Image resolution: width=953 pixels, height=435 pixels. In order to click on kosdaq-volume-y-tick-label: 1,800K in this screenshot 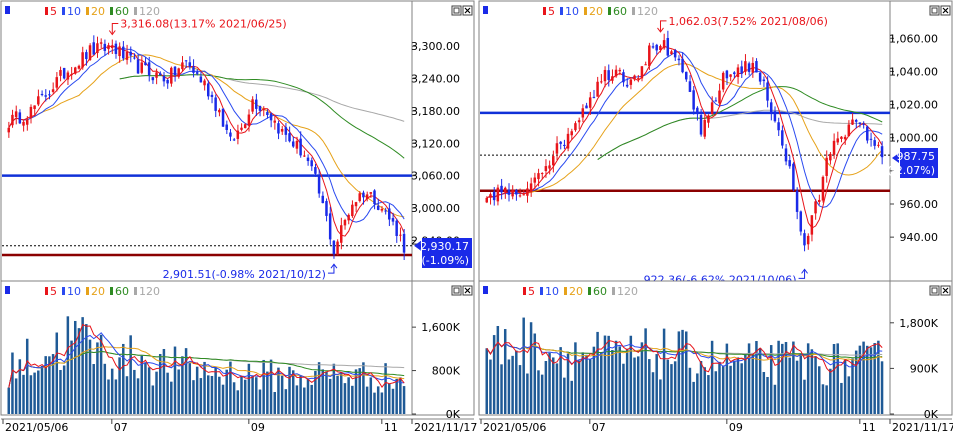, I will do `click(918, 323)`.